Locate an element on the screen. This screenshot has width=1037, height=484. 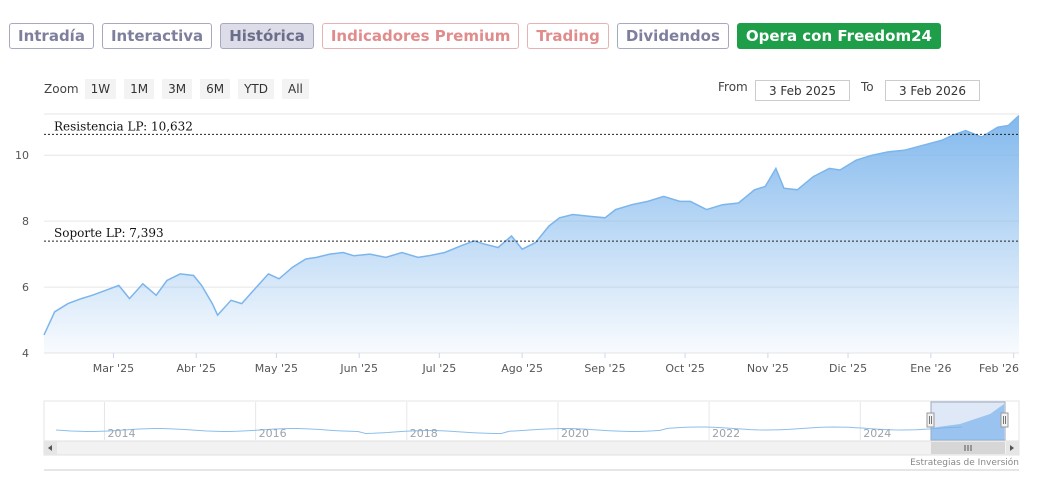
navigator-label: 2024 is located at coordinates (877, 433).